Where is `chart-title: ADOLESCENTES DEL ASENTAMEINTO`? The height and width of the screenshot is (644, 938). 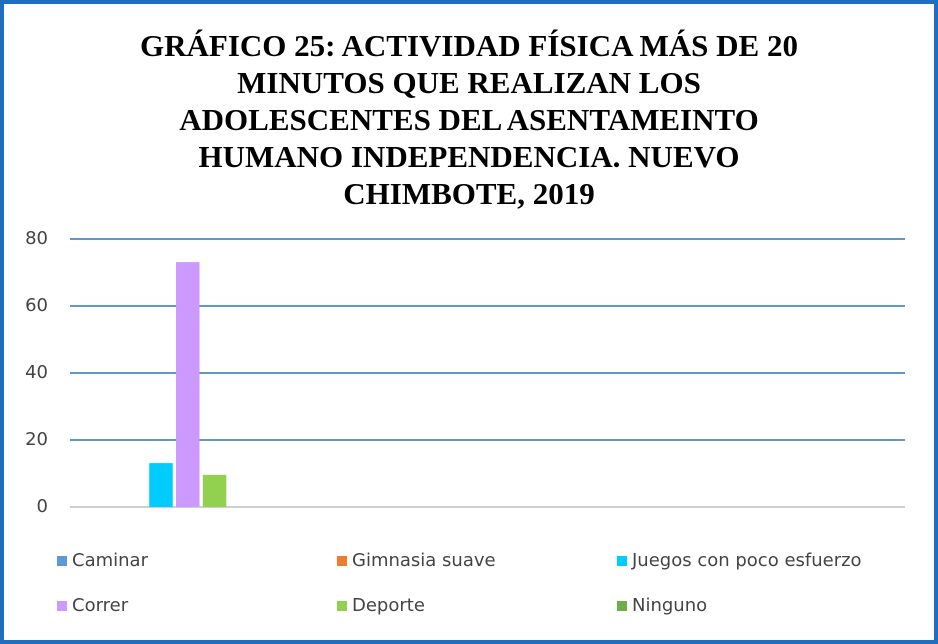
chart-title: ADOLESCENTES DEL ASENTAMEINTO is located at coordinates (468, 119).